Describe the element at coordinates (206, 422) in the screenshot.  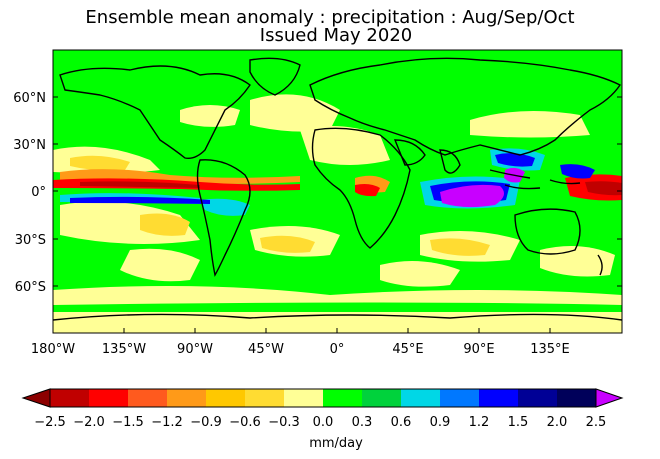
I see `colorbar-tick-label: −0.9` at that location.